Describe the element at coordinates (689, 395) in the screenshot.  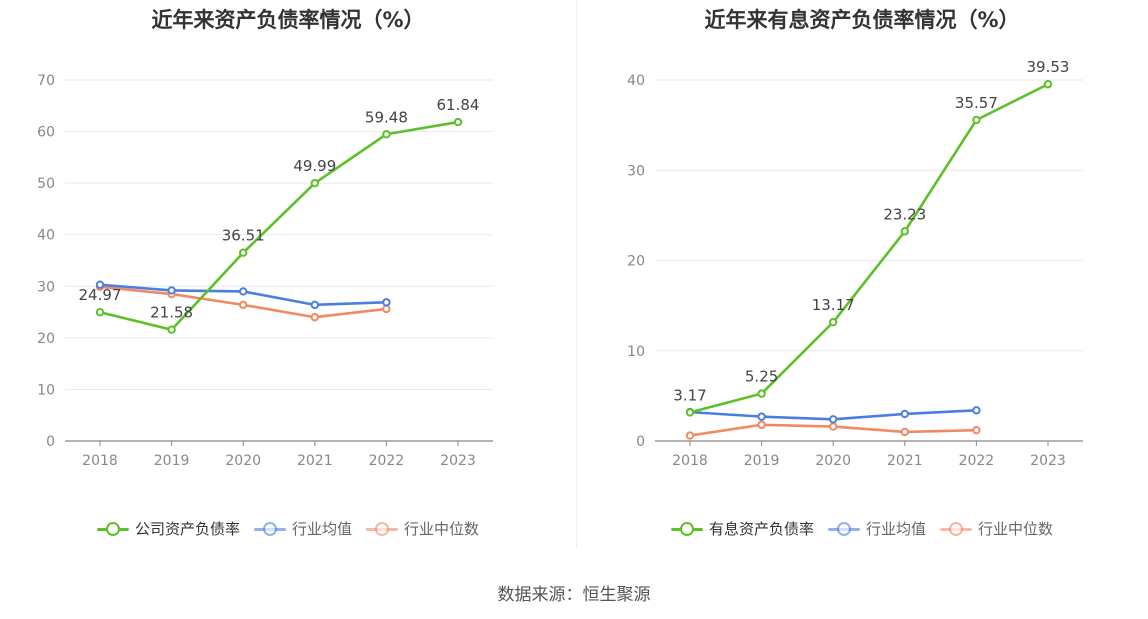
I see `data-label: 3.17` at that location.